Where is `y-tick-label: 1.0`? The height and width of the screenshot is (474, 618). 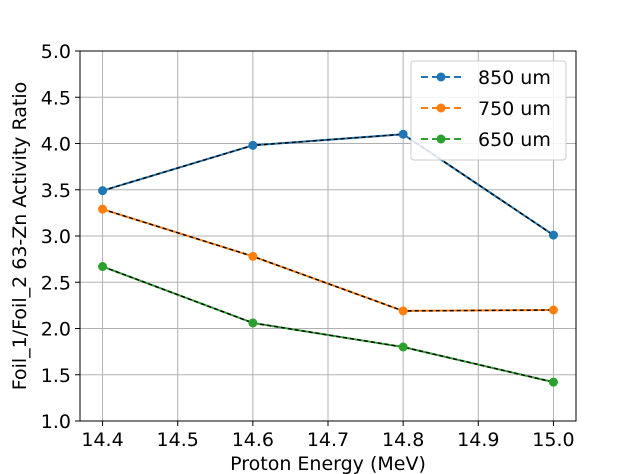
y-tick-label: 1.0 is located at coordinates (56, 422).